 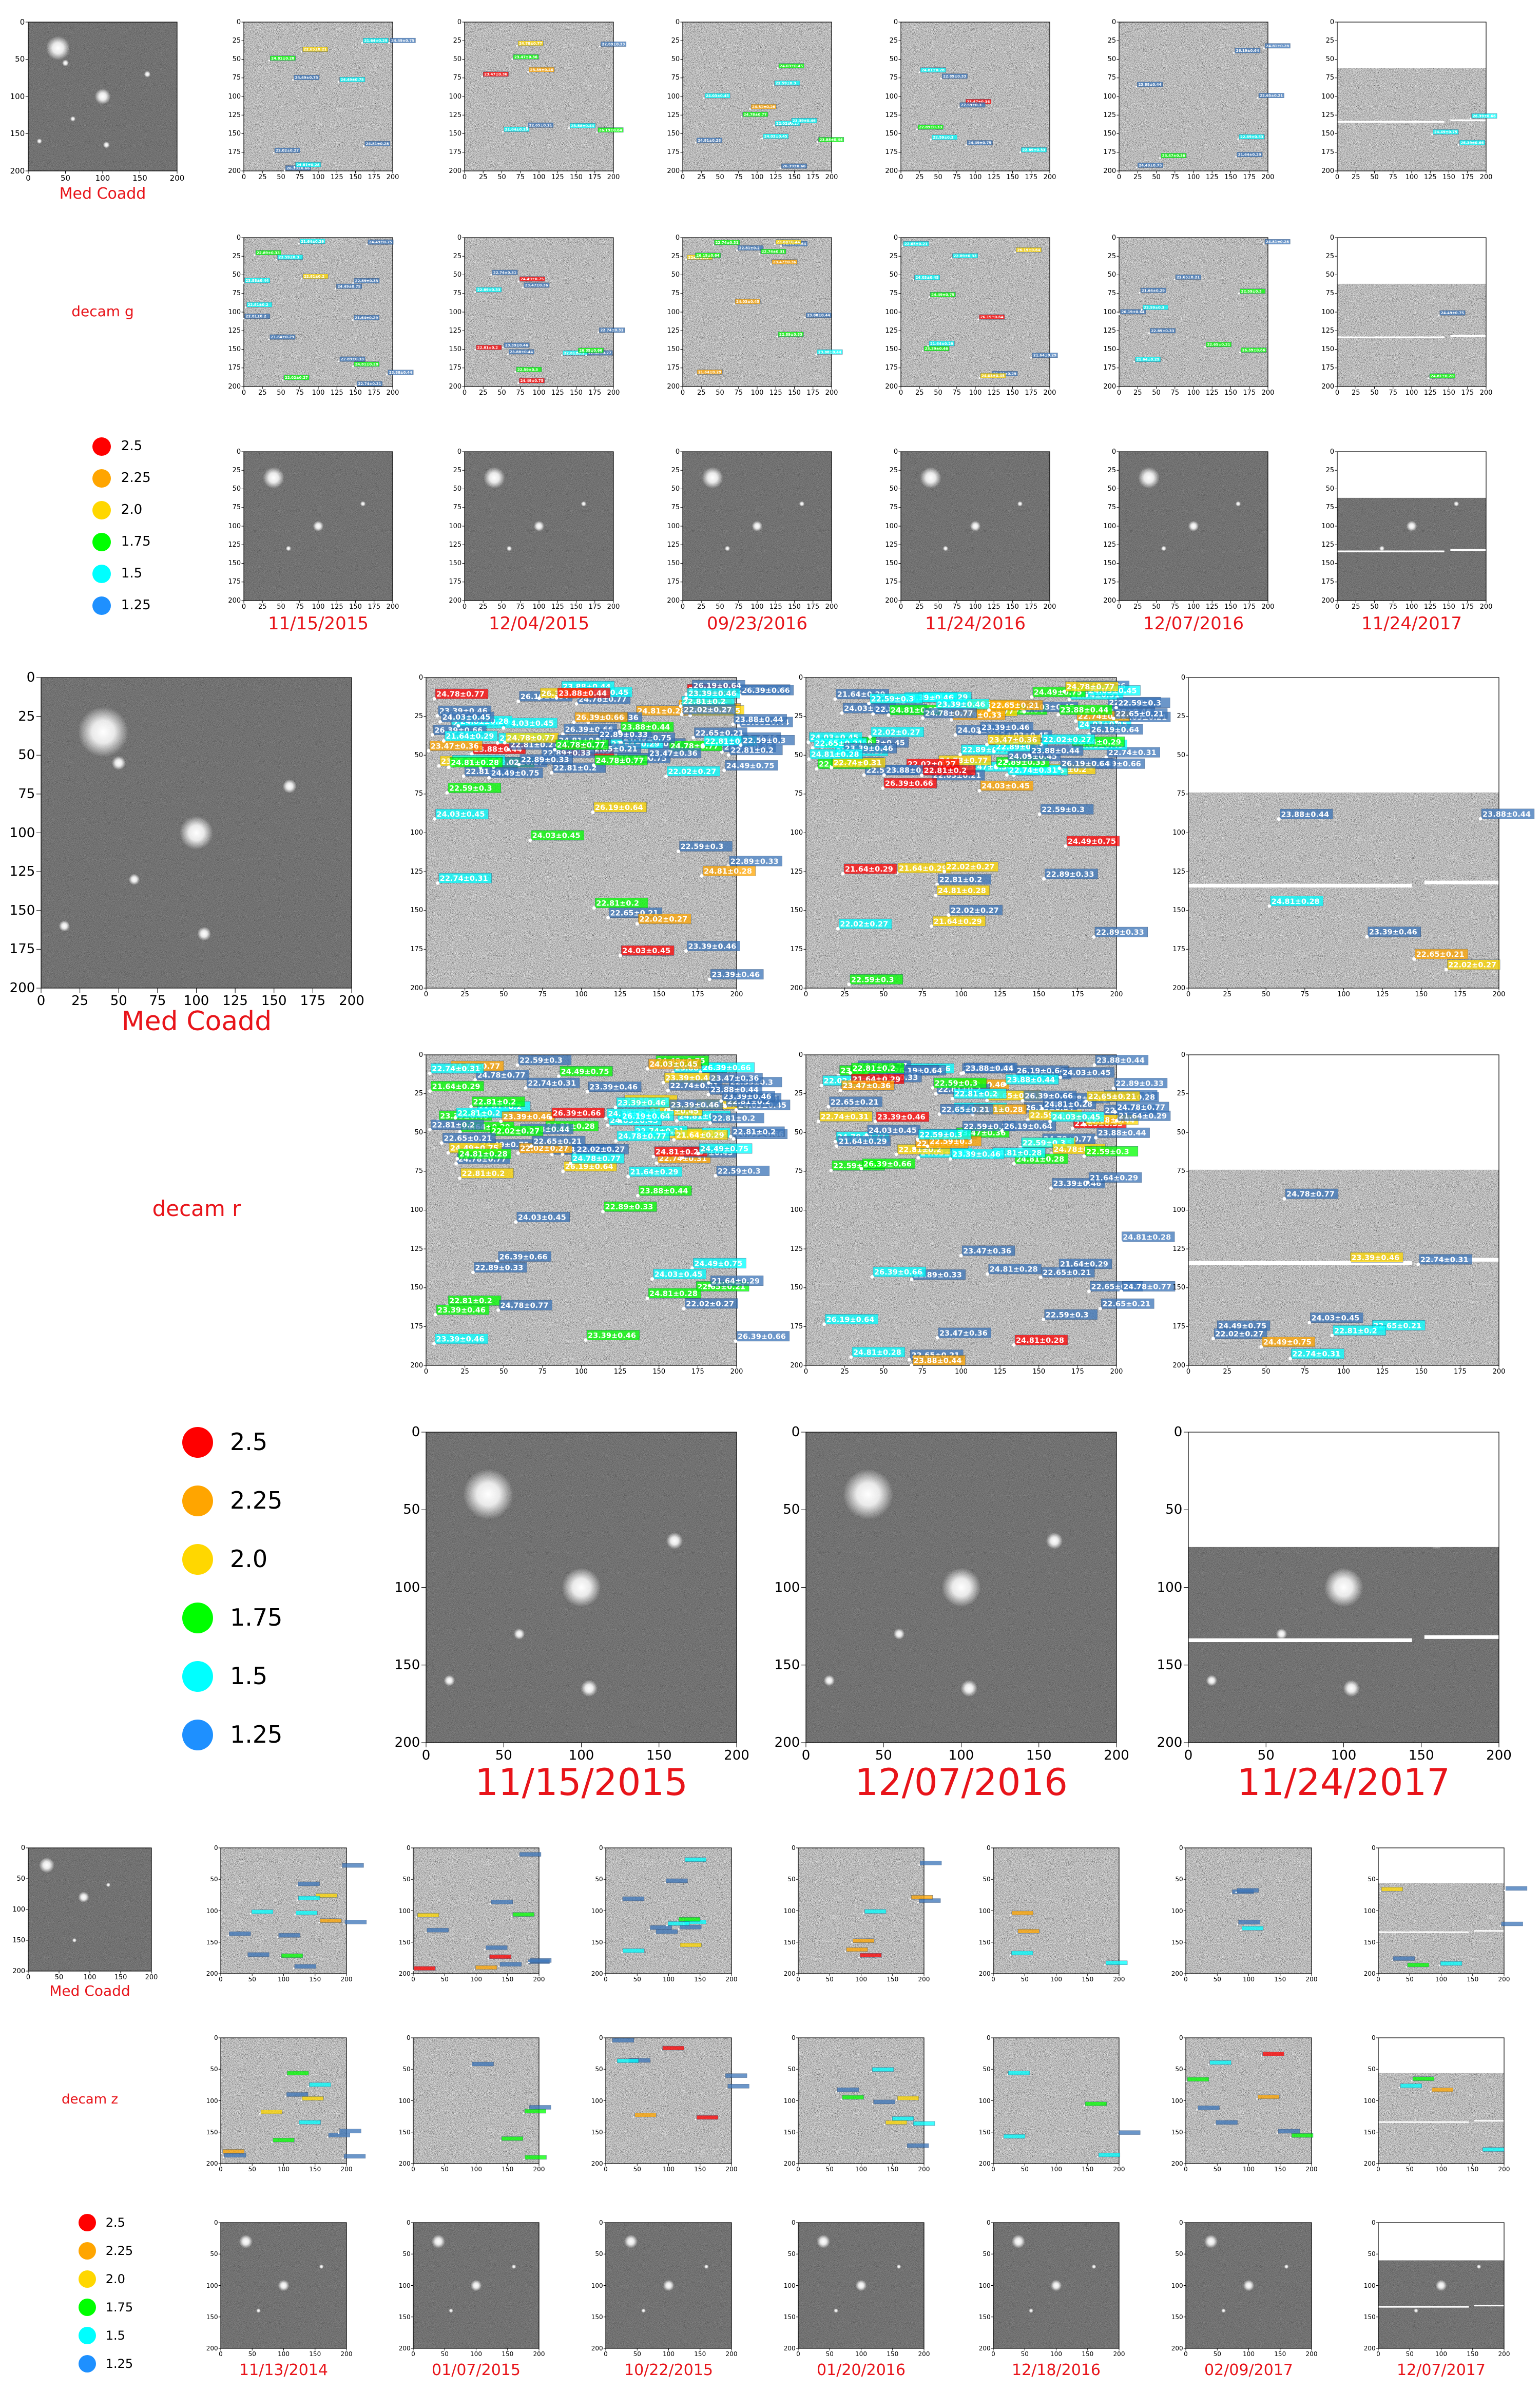 I want to click on p1-sci-c1-source, so click(x=584, y=504).